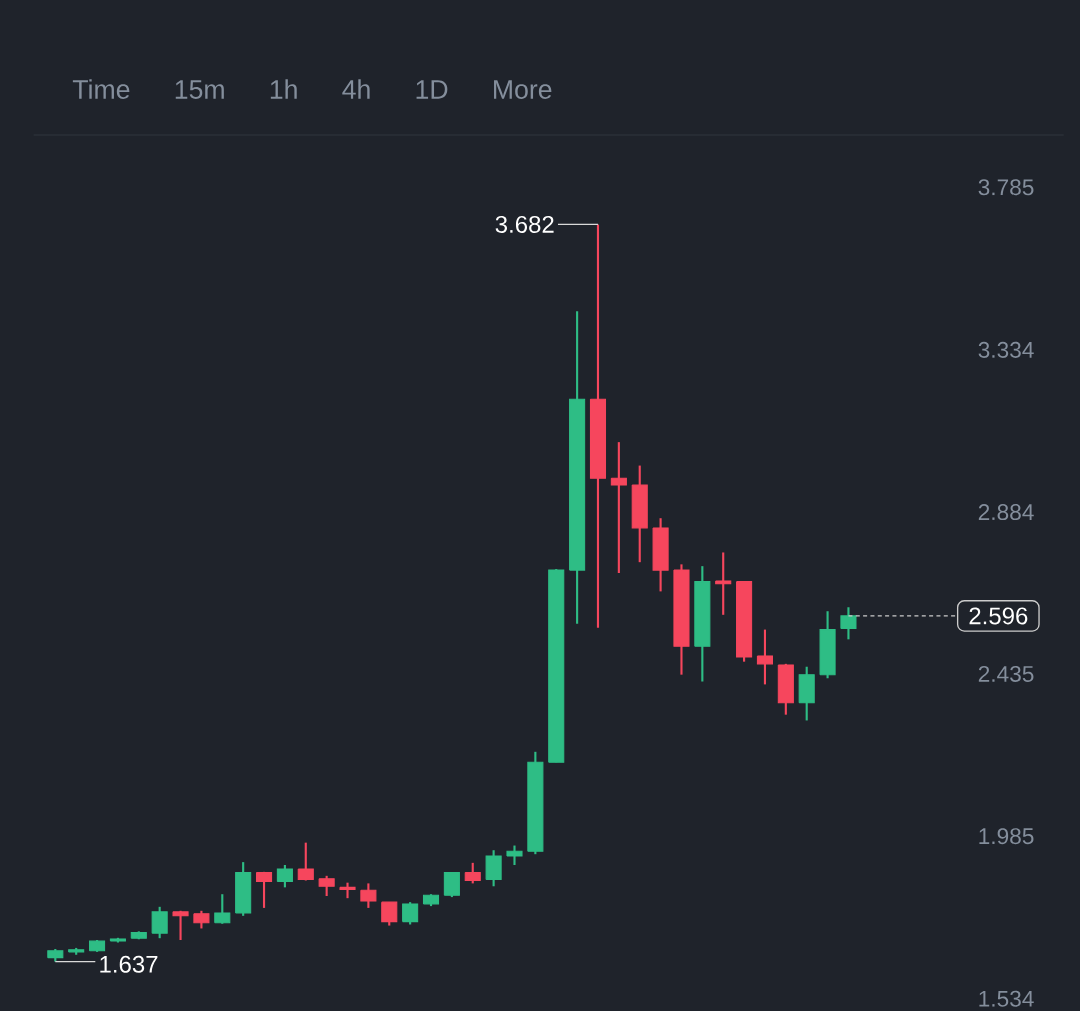 This screenshot has width=1080, height=1011. I want to click on text: 1h, so click(283, 89).